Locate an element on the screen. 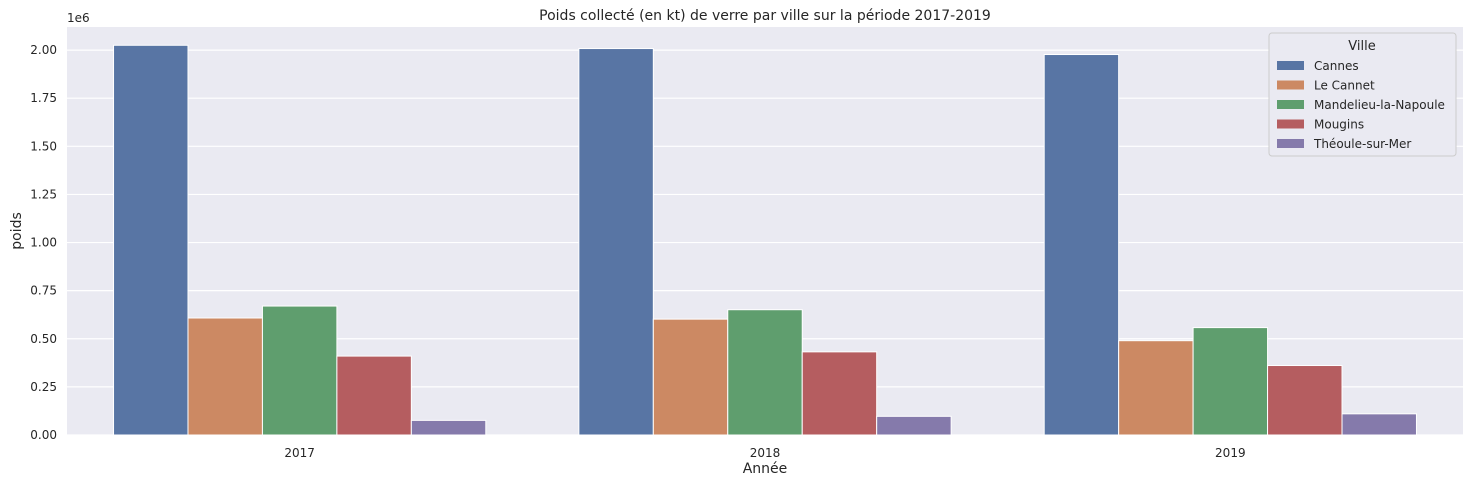 The width and height of the screenshot is (1470, 487). bar-cannes-2019 is located at coordinates (1081, 245).